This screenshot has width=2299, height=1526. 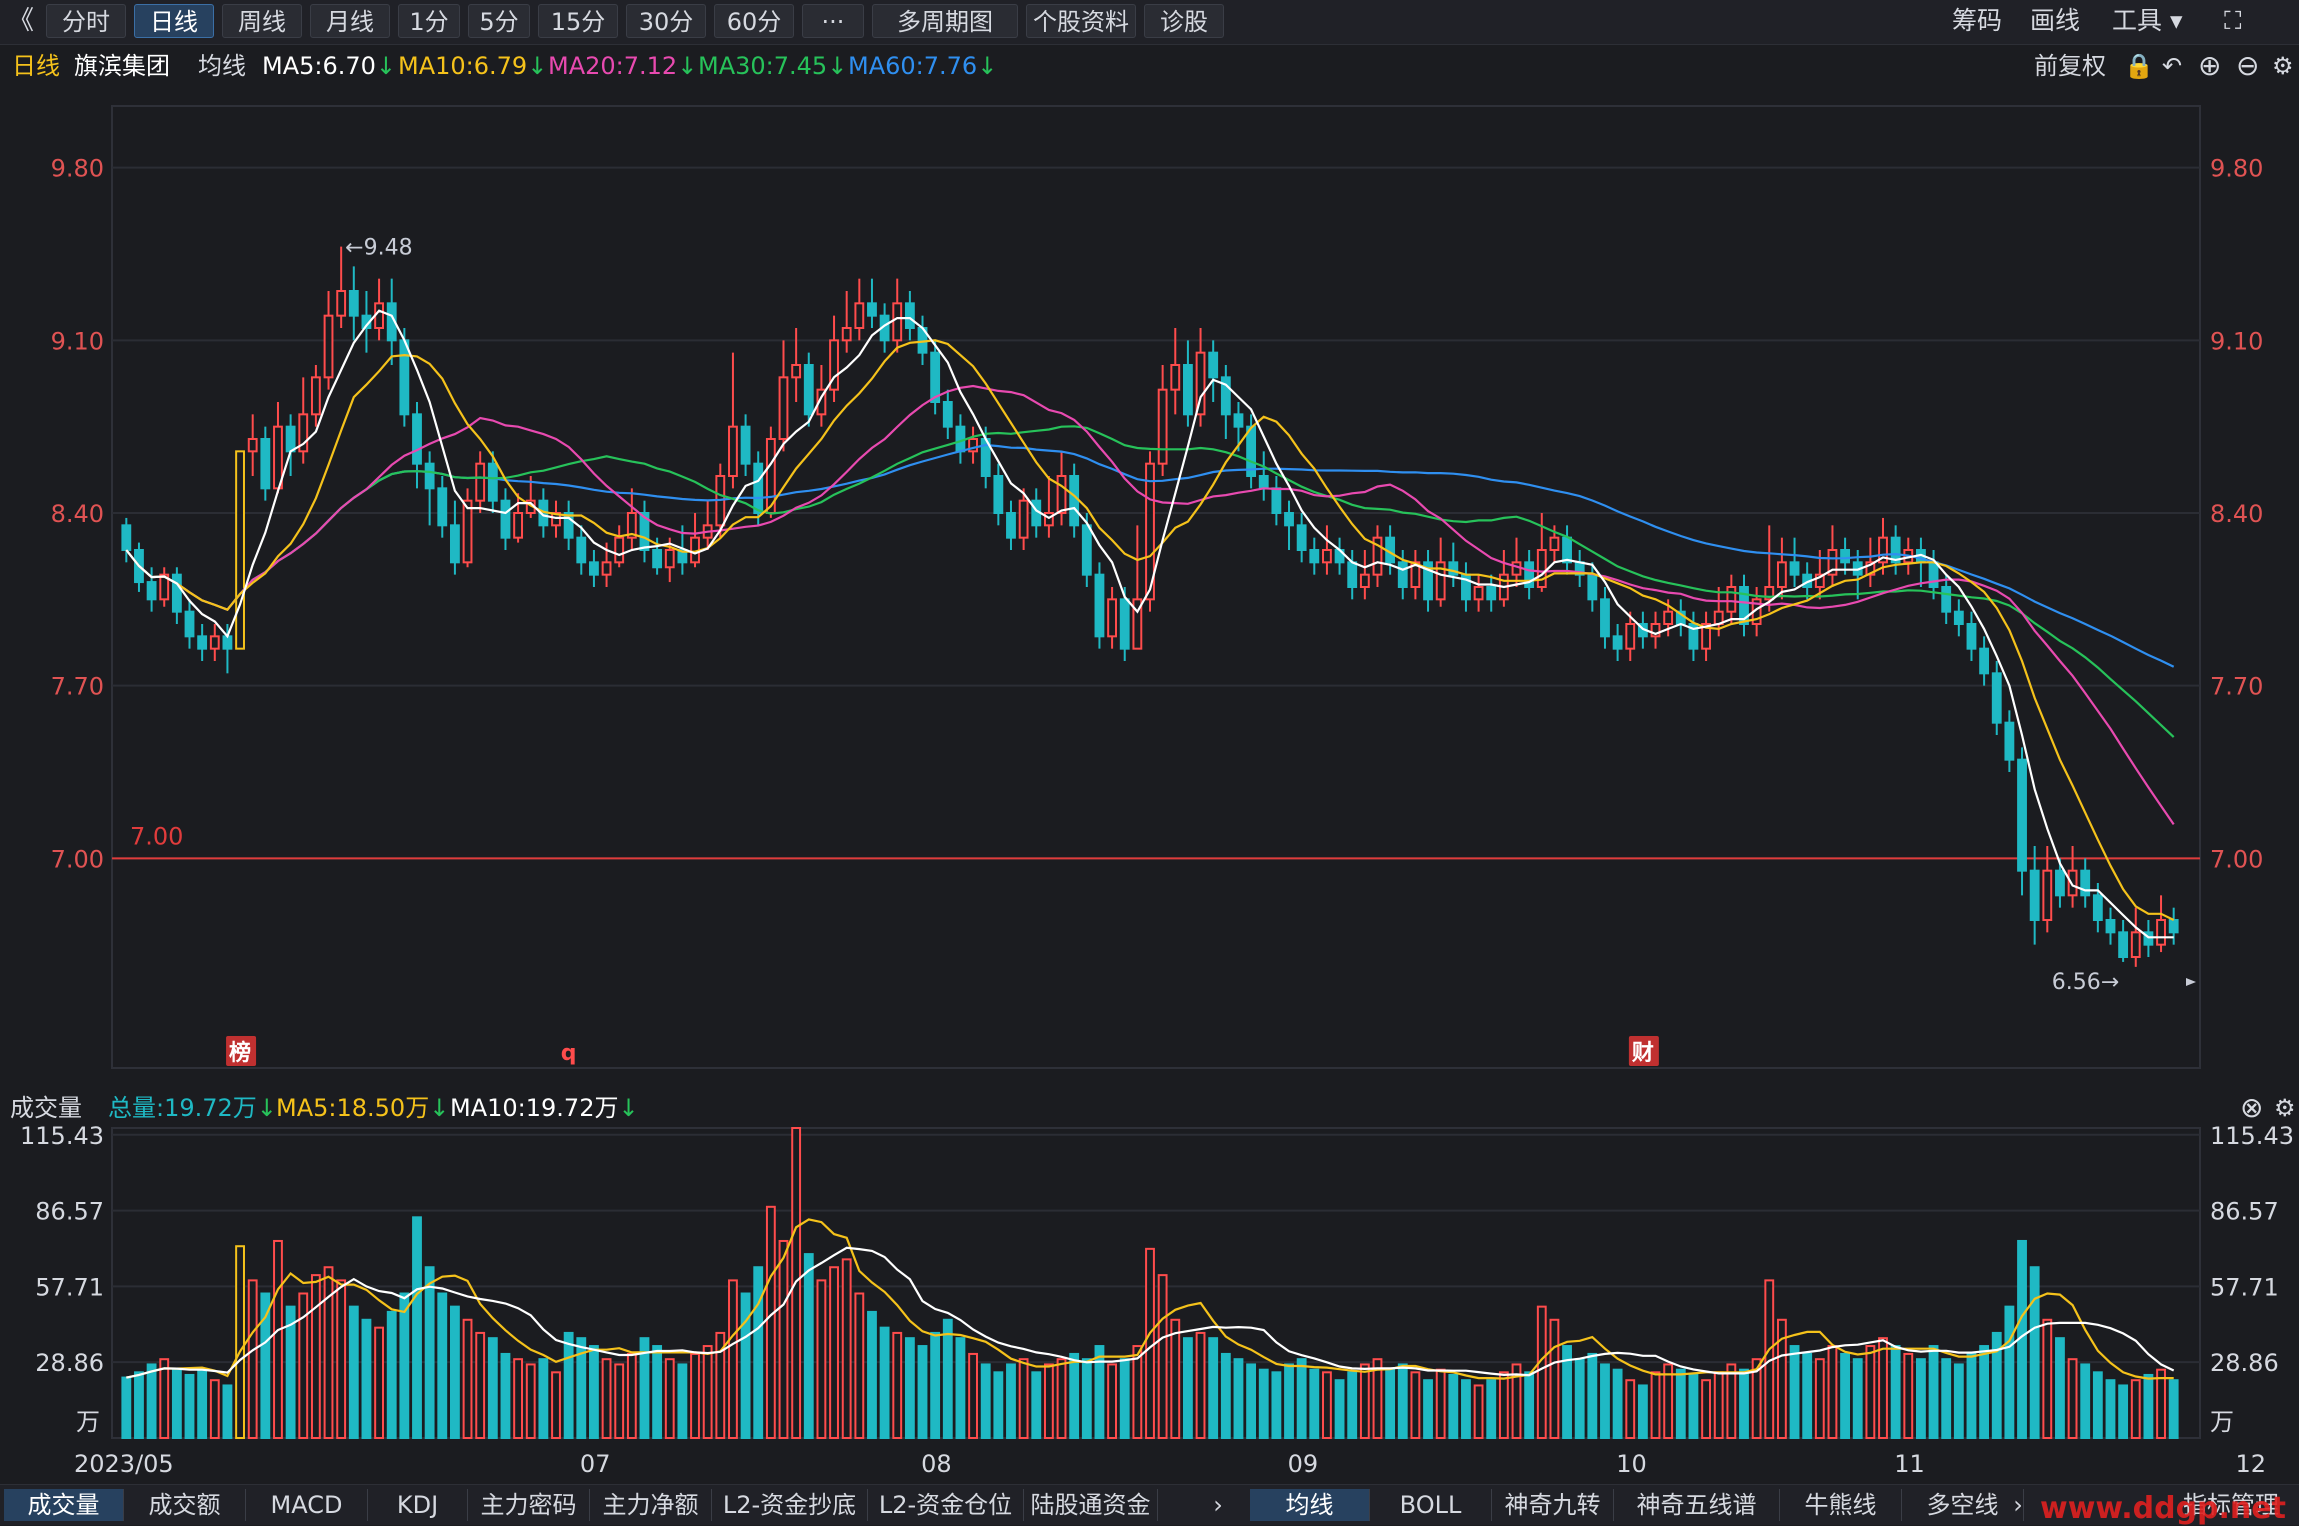 What do you see at coordinates (64, 1505) in the screenshot?
I see `indicator-tab-0: 成交量` at bounding box center [64, 1505].